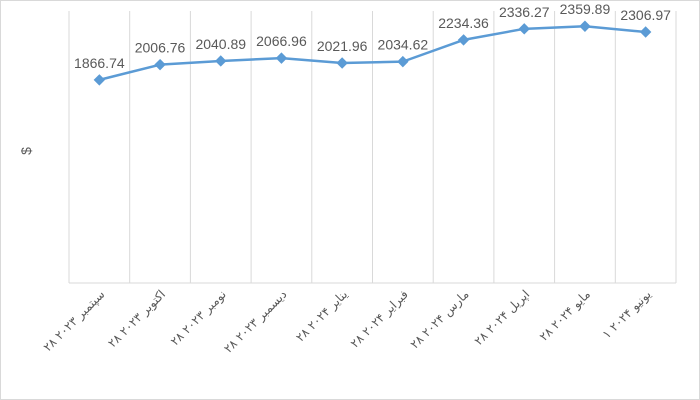 This screenshot has width=700, height=400. What do you see at coordinates (322, 316) in the screenshot?
I see `x-tick-label: ۲۸ ینایر ۲۰۲۴` at bounding box center [322, 316].